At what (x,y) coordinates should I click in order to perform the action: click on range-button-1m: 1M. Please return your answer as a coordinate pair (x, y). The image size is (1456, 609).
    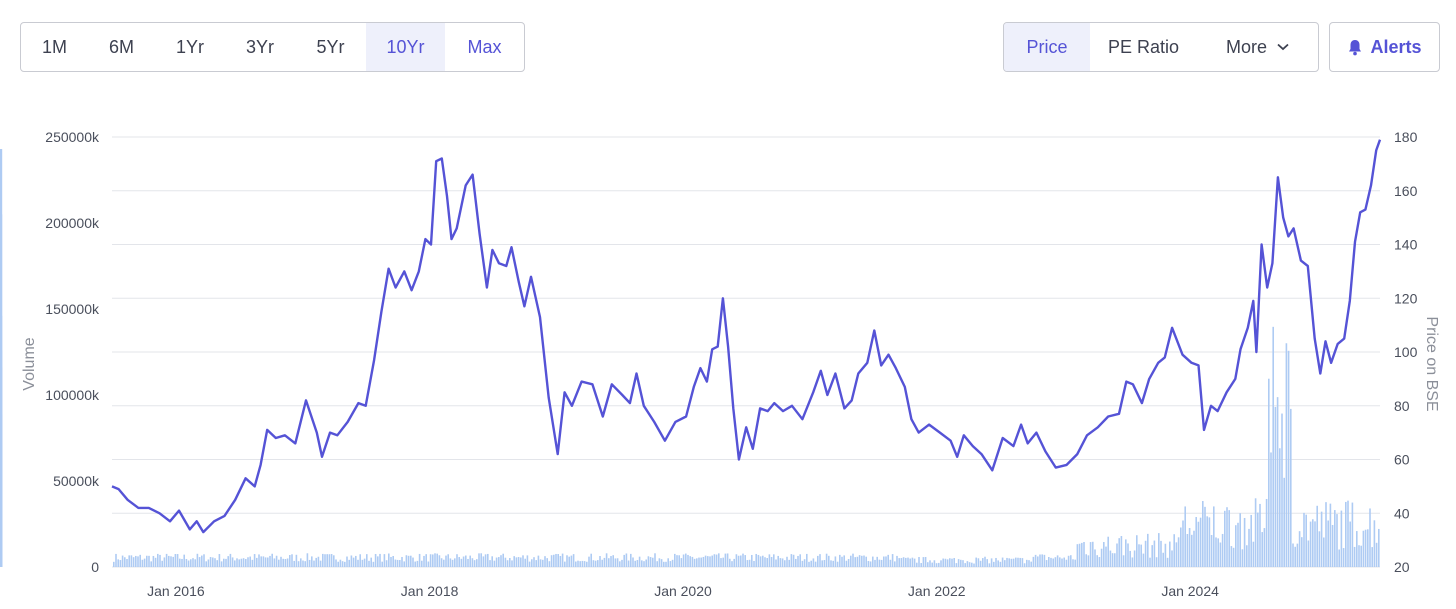
    Looking at the image, I should click on (54, 46).